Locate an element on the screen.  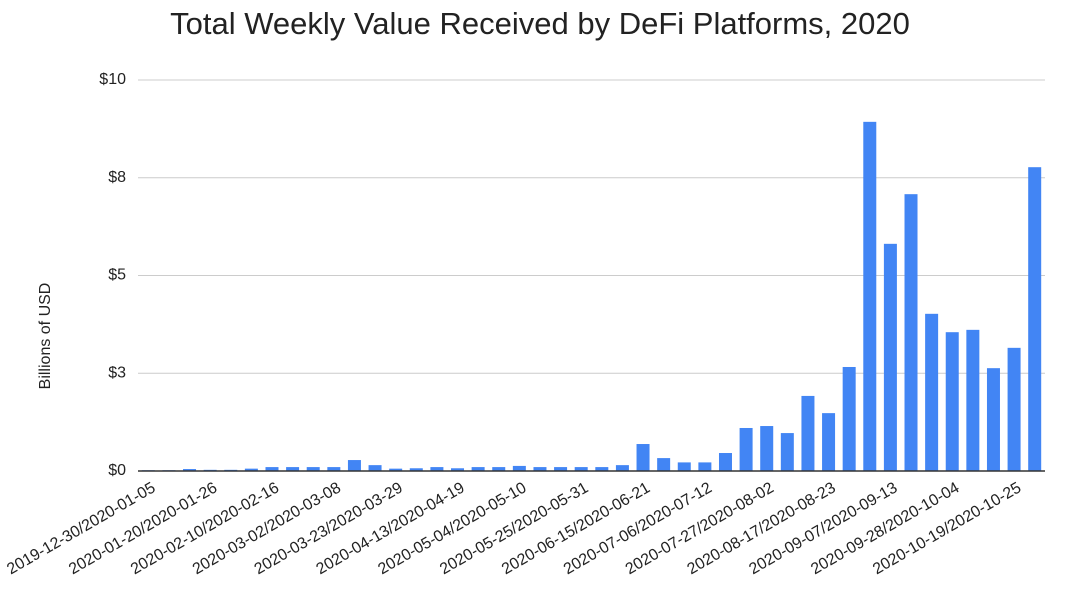
y-tick-label: $5 is located at coordinates (117, 275).